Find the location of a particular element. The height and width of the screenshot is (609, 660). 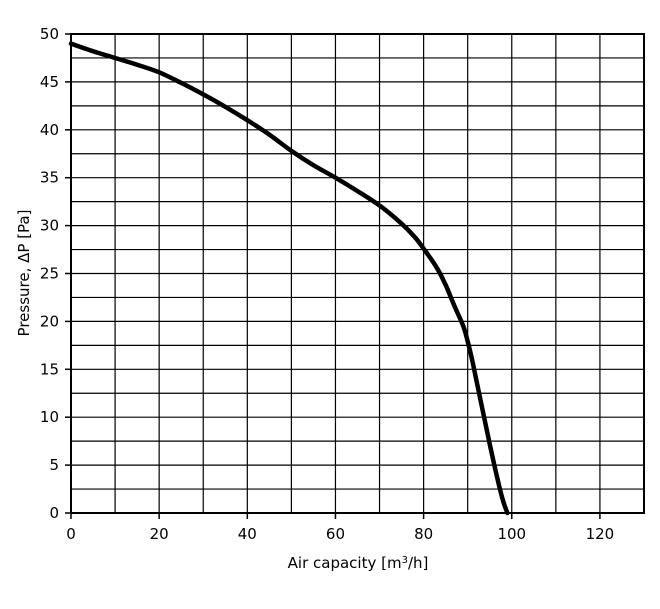

y-tick-label: 50 is located at coordinates (49, 34).